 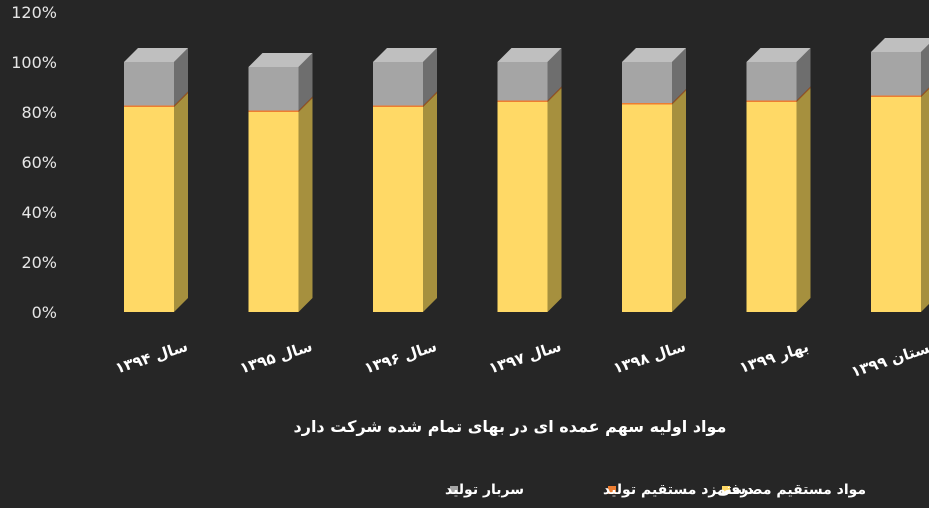 I want to click on y-tick-label: 80%, so click(x=39, y=112).